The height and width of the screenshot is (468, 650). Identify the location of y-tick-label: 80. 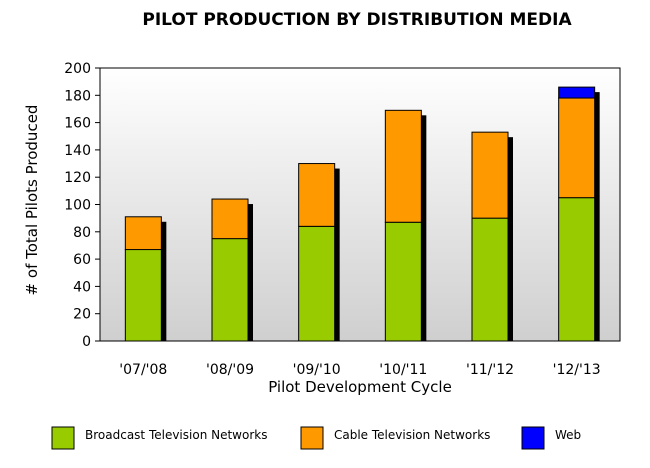
(82, 233).